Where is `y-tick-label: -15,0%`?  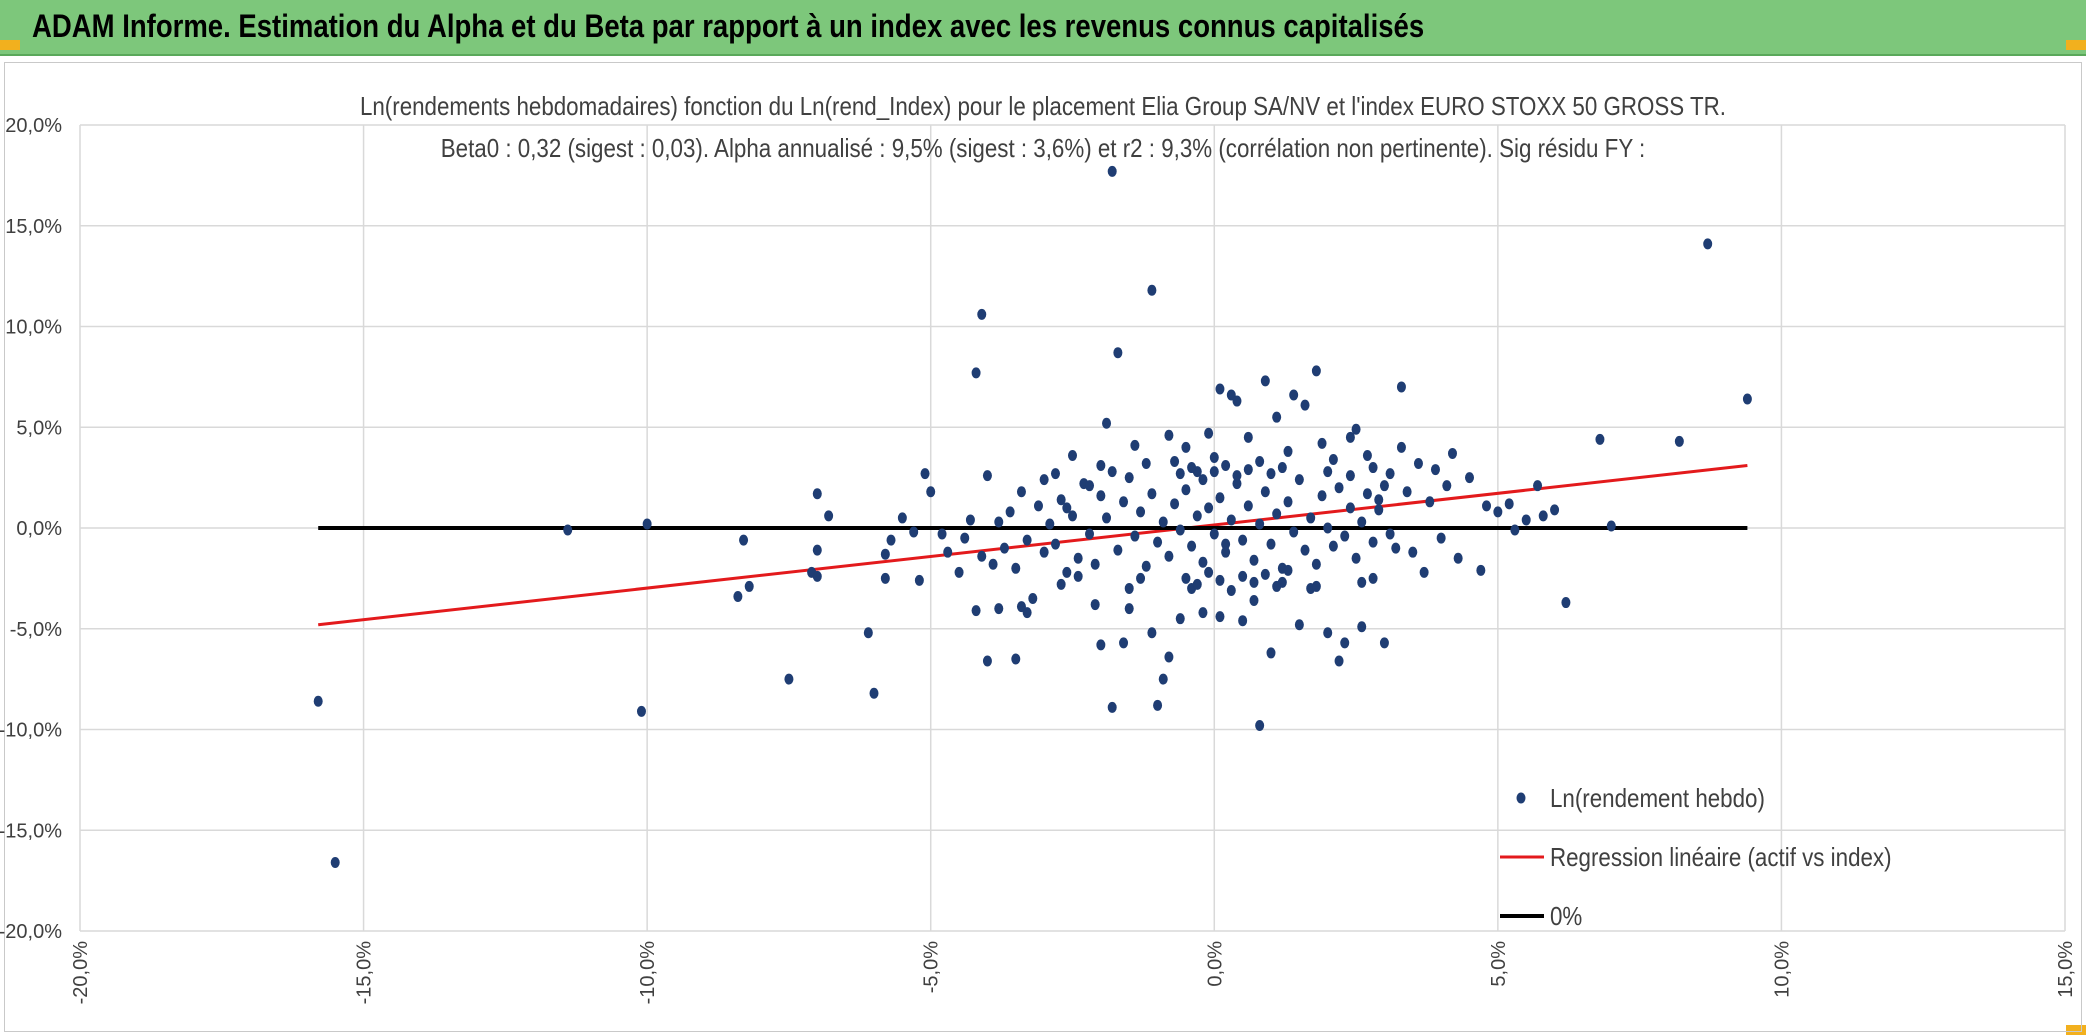 y-tick-label: -15,0% is located at coordinates (31, 831).